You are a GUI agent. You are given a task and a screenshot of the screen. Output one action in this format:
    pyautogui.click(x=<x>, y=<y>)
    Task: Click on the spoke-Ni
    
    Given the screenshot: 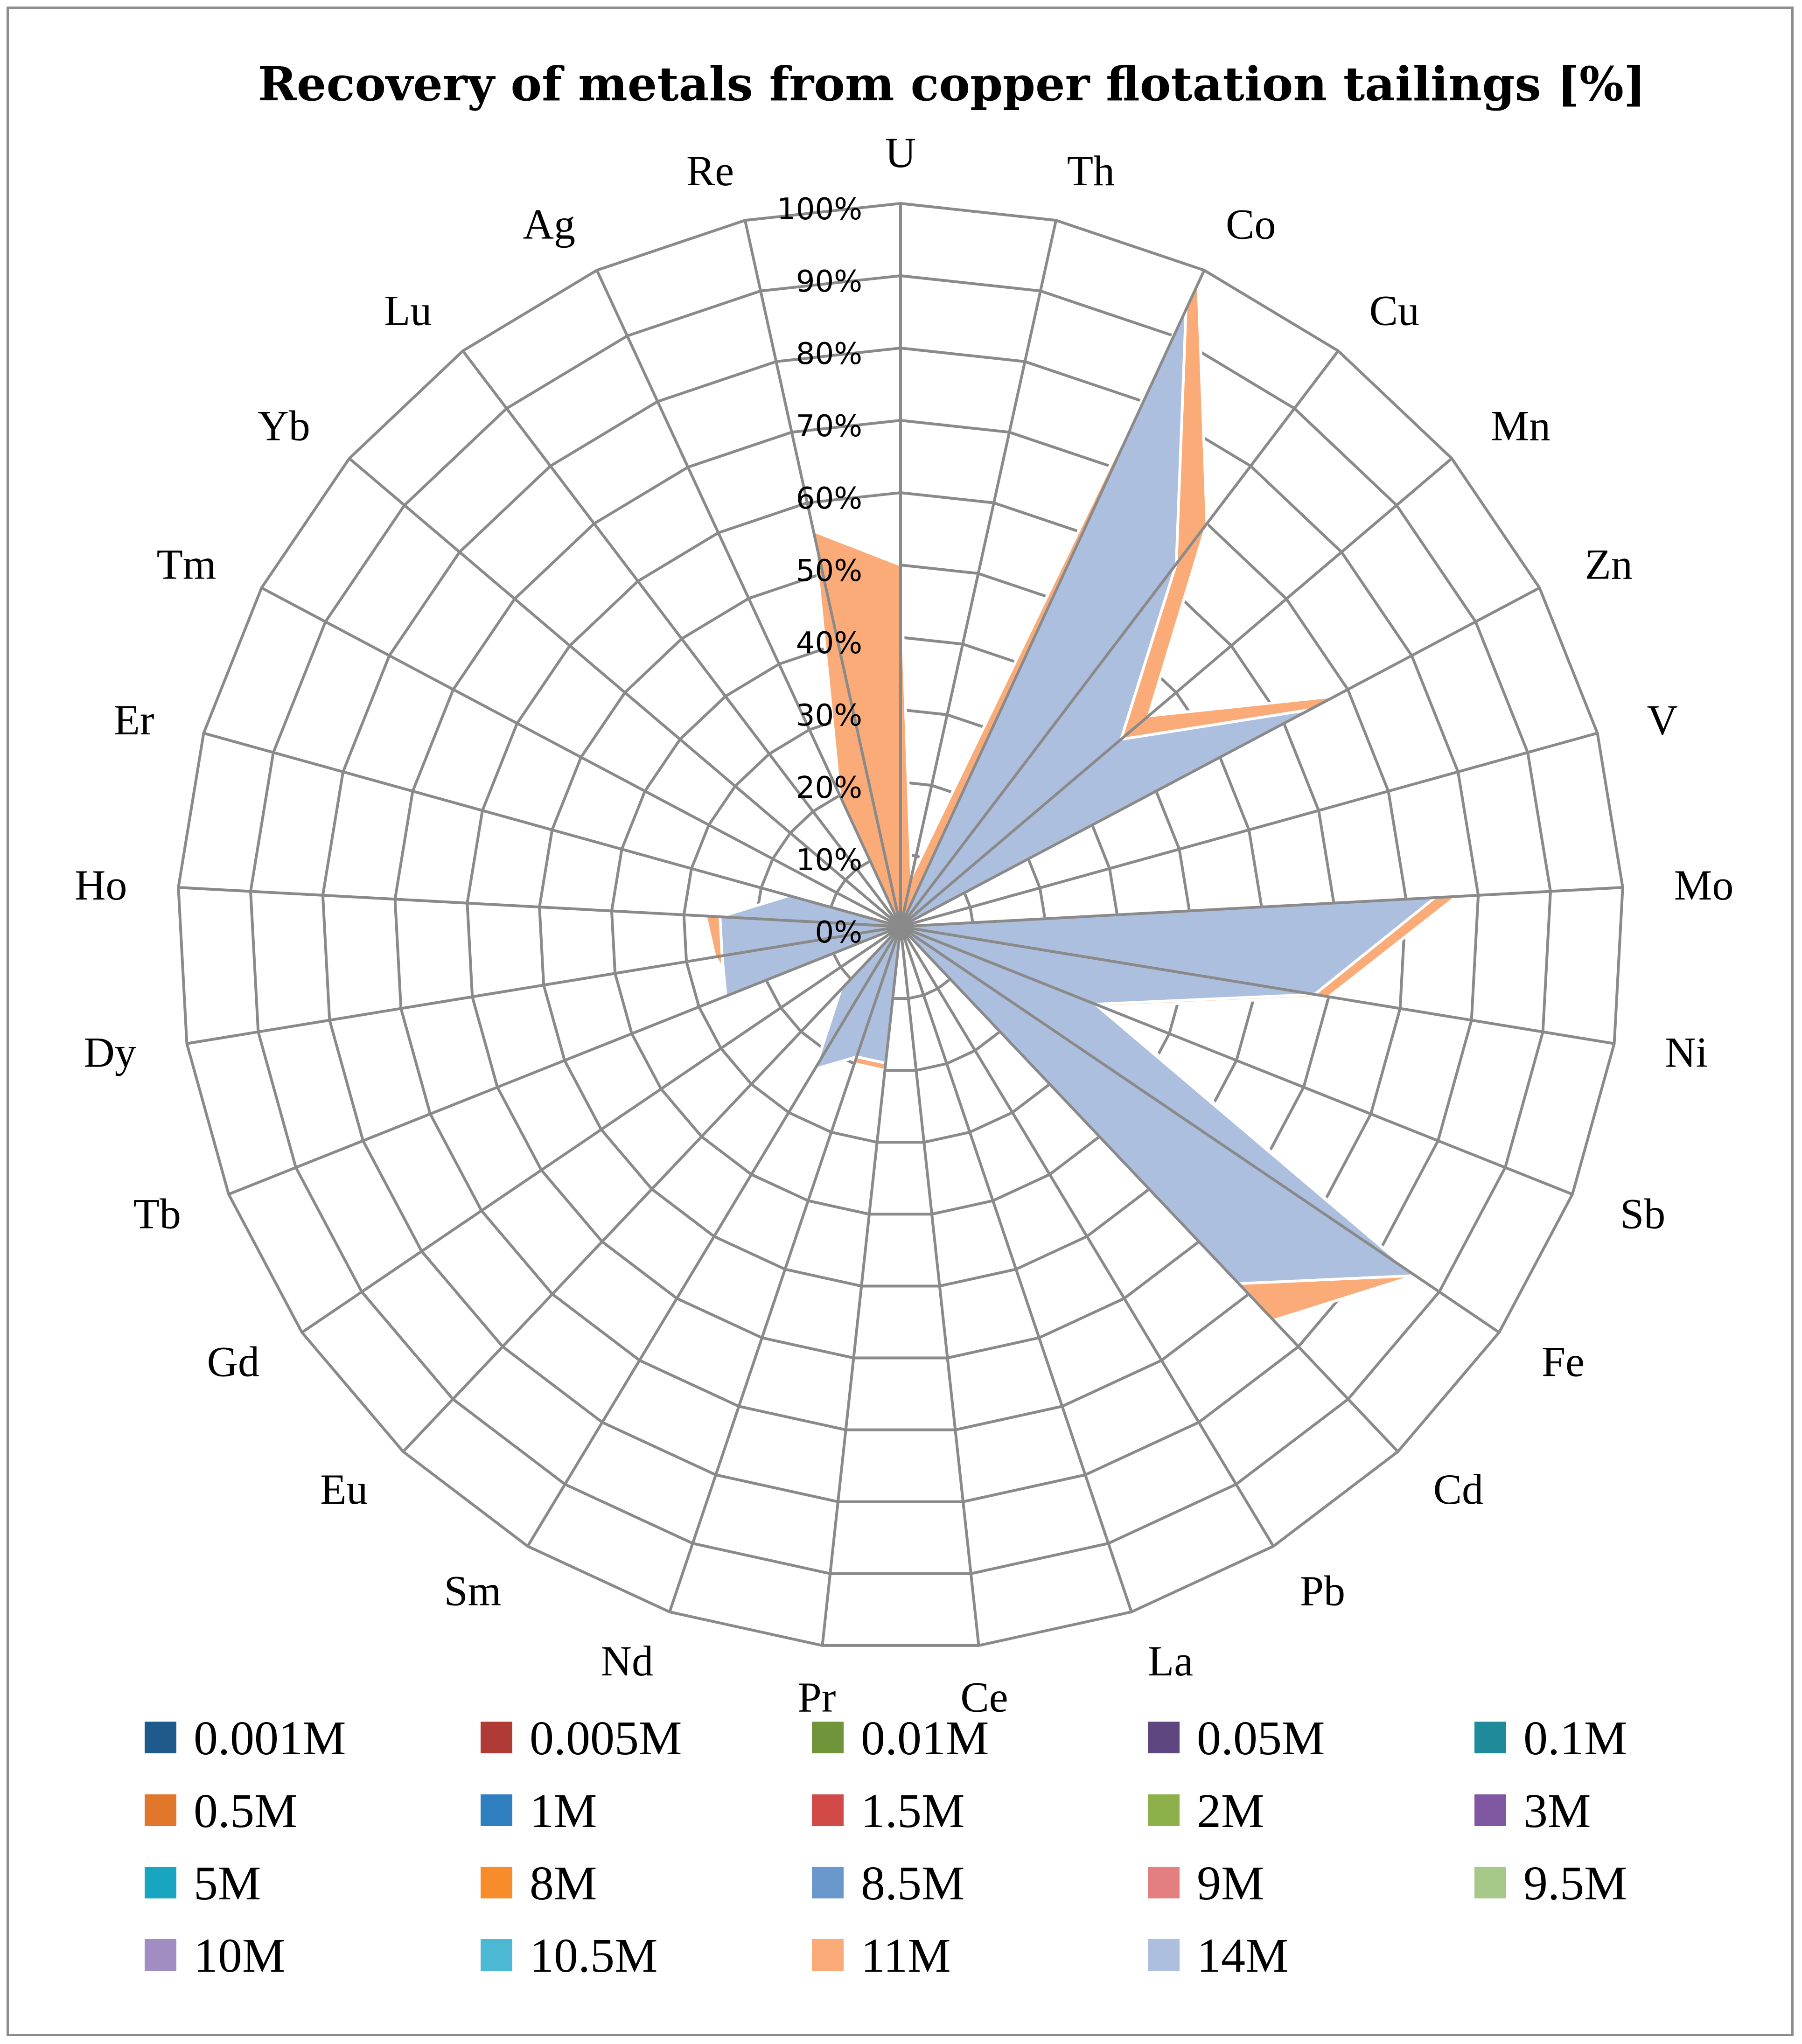 What is the action you would take?
    pyautogui.click(x=1257, y=985)
    